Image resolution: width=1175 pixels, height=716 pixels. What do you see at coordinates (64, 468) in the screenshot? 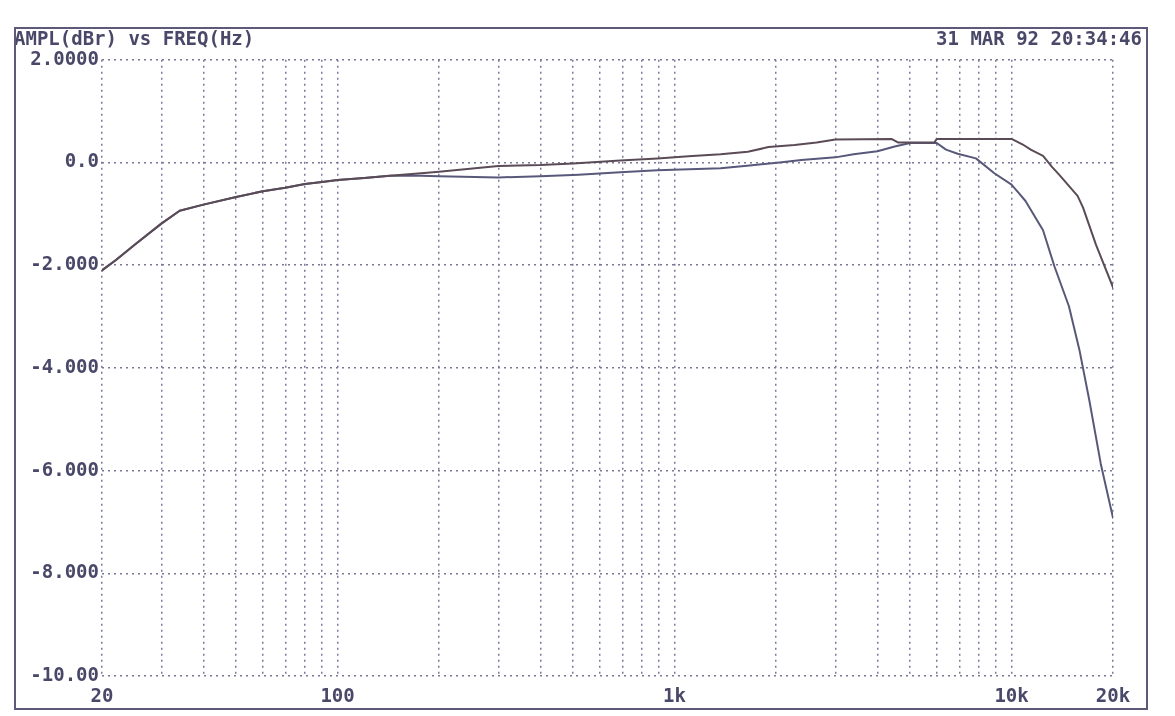
I see `y-tick-label: -6.000` at bounding box center [64, 468].